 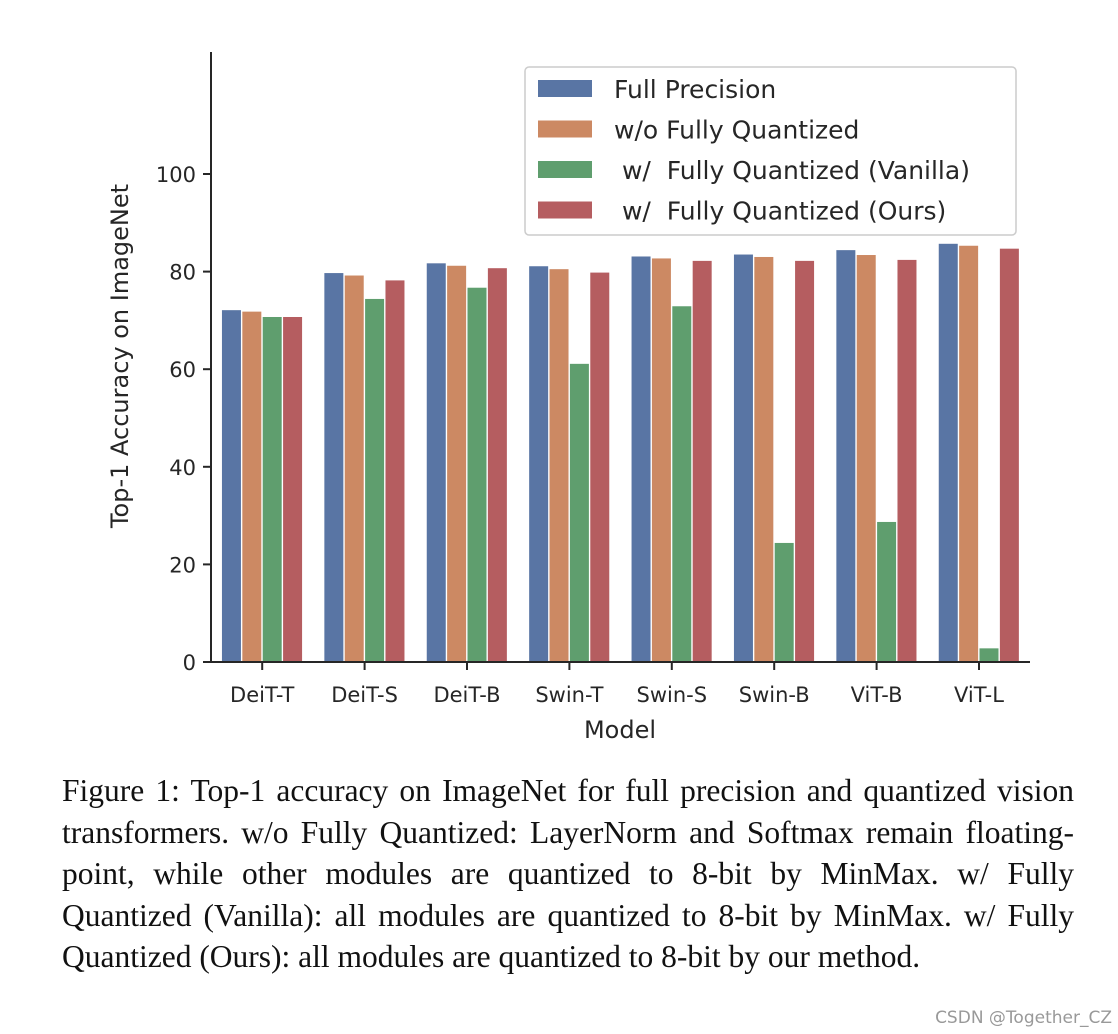 What do you see at coordinates (774, 695) in the screenshot?
I see `x-tick-label: Swin-B` at bounding box center [774, 695].